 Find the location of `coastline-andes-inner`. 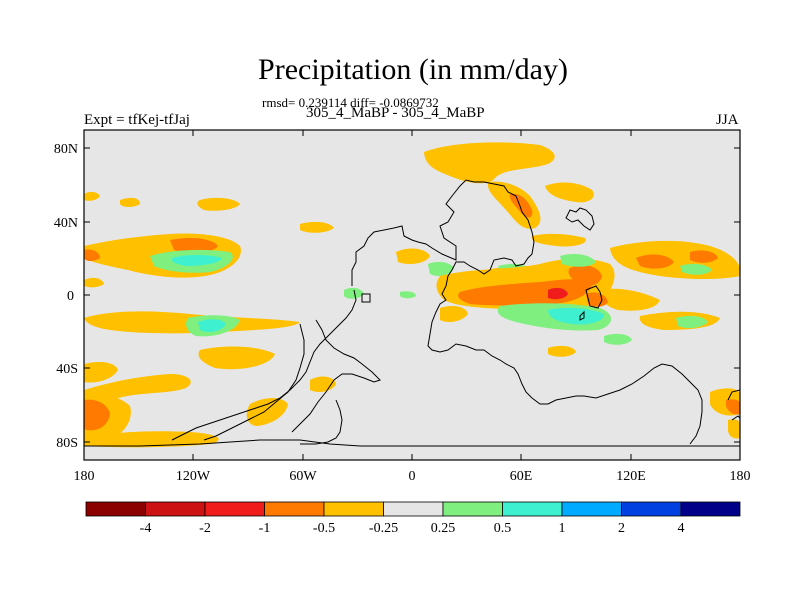

coastline-andes-inner is located at coordinates (336, 376).